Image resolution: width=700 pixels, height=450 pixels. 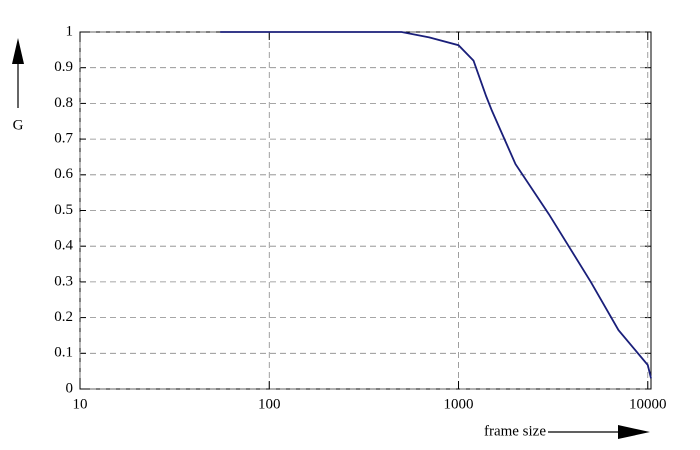 What do you see at coordinates (80, 404) in the screenshot?
I see `x-tick-label: 10` at bounding box center [80, 404].